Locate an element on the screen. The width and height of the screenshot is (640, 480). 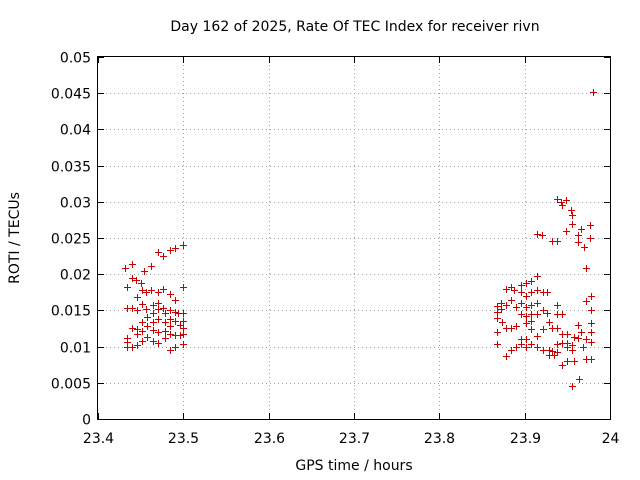
y-tick-label: 0.005 is located at coordinates (71, 385).